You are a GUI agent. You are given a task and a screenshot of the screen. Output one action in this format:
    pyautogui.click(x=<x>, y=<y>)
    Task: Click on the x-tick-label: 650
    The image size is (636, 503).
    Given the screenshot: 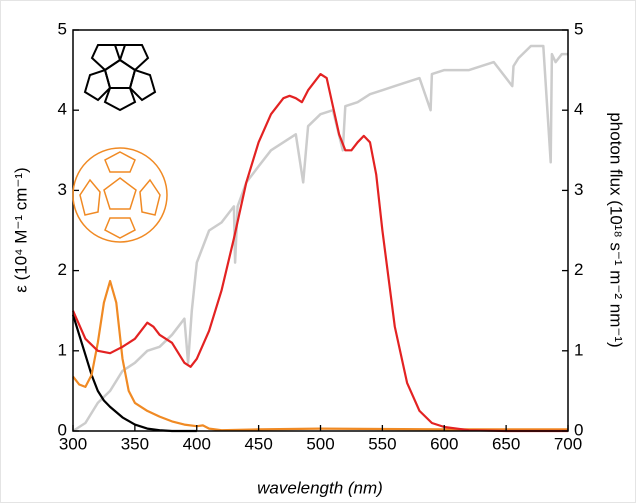 What is the action you would take?
    pyautogui.click(x=506, y=443)
    